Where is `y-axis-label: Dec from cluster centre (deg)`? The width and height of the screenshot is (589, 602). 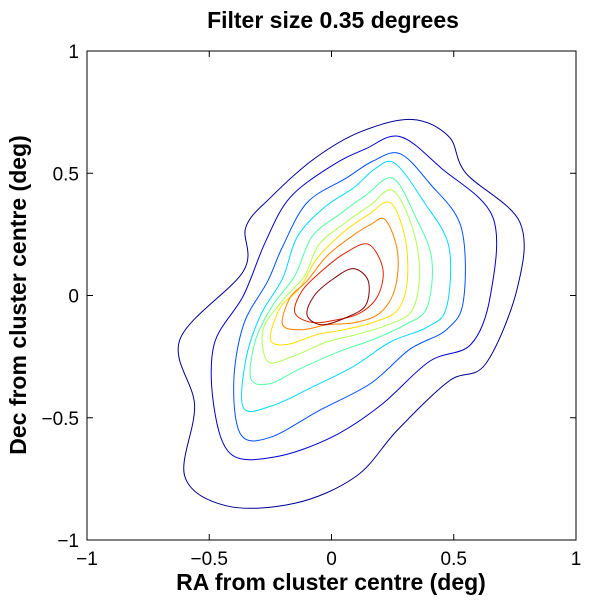 y-axis-label: Dec from cluster centre (deg) is located at coordinates (18, 295).